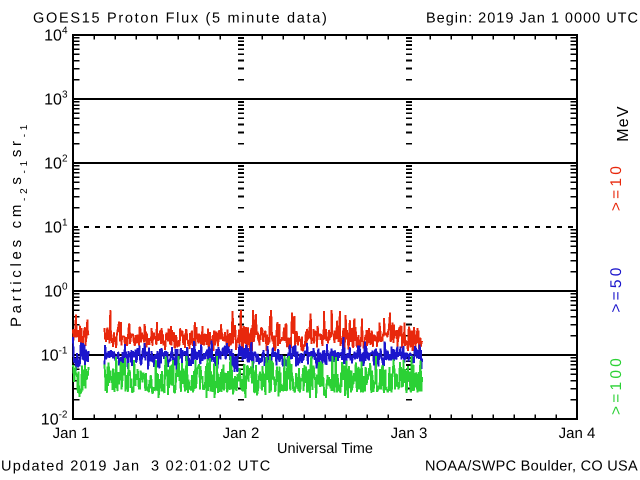 Image resolution: width=640 pixels, height=480 pixels. I want to click on svg-text: 10¹, so click(56, 227).